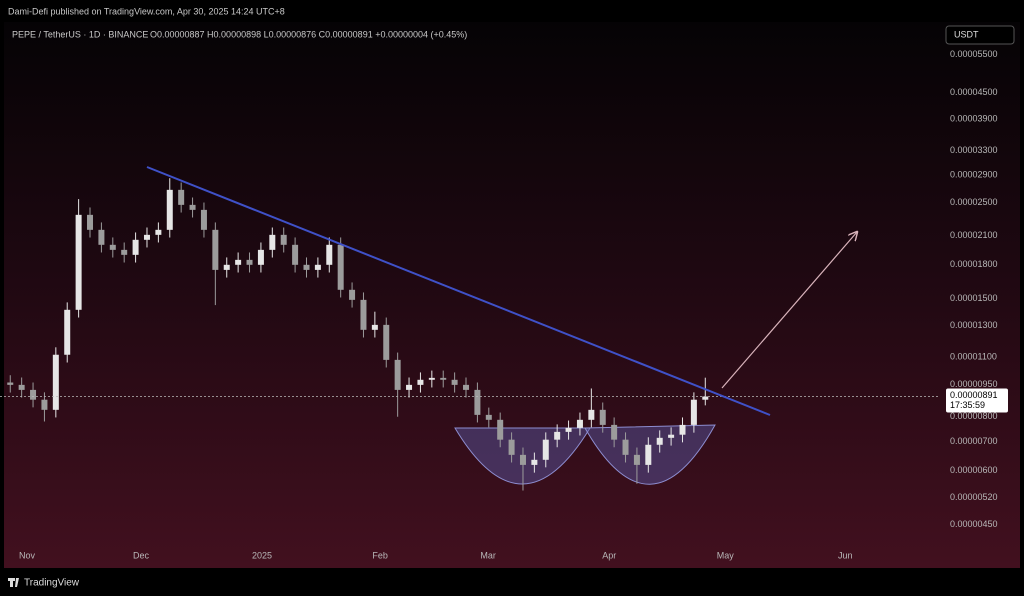 This screenshot has height=596, width=1024. I want to click on last-price-label: 0.00000891, so click(974, 395).